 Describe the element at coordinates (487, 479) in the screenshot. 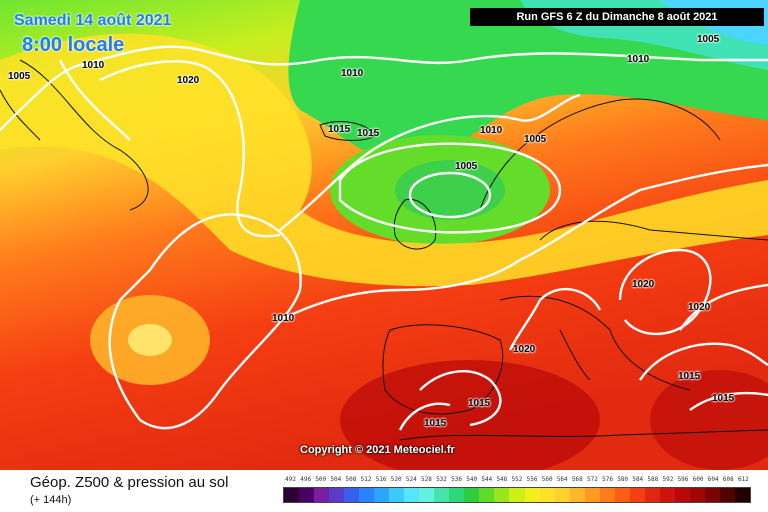

I see `legend-label: 544` at that location.